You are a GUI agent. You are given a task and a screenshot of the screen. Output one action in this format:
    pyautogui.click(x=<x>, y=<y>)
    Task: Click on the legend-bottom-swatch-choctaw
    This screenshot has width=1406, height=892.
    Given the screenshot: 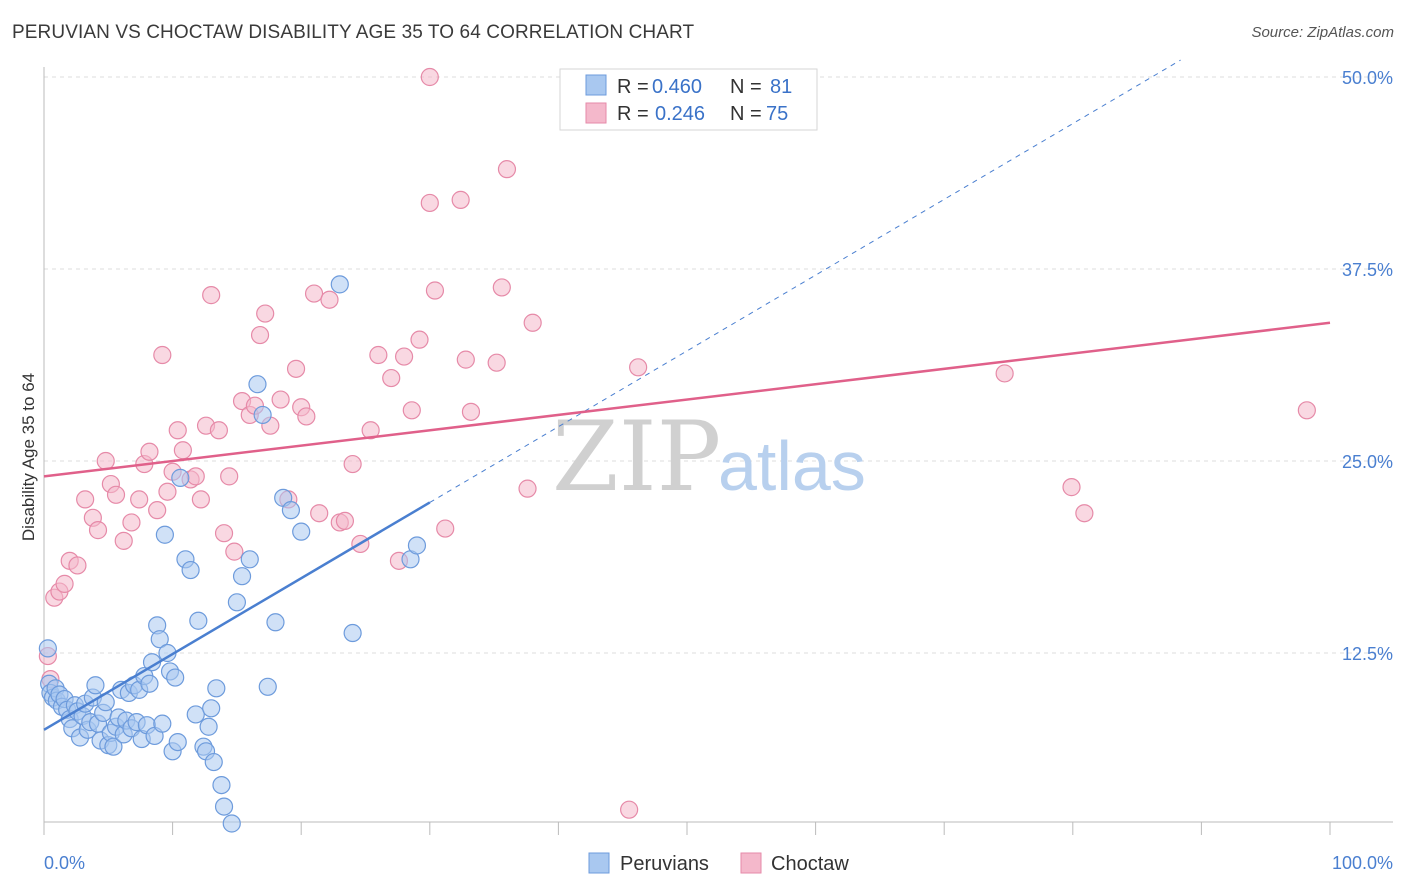 What is the action you would take?
    pyautogui.click(x=751, y=863)
    